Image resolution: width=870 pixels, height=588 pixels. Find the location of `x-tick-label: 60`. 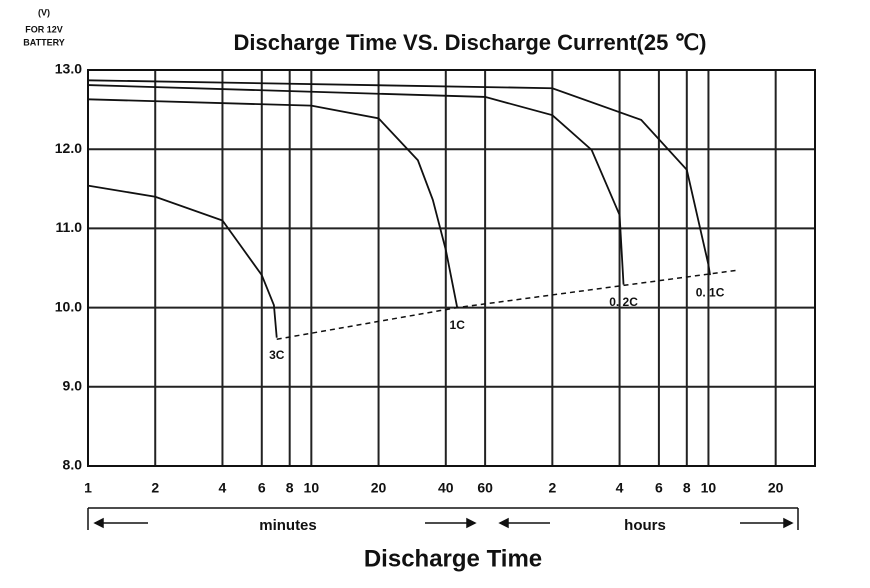

x-tick-label: 60 is located at coordinates (485, 488).